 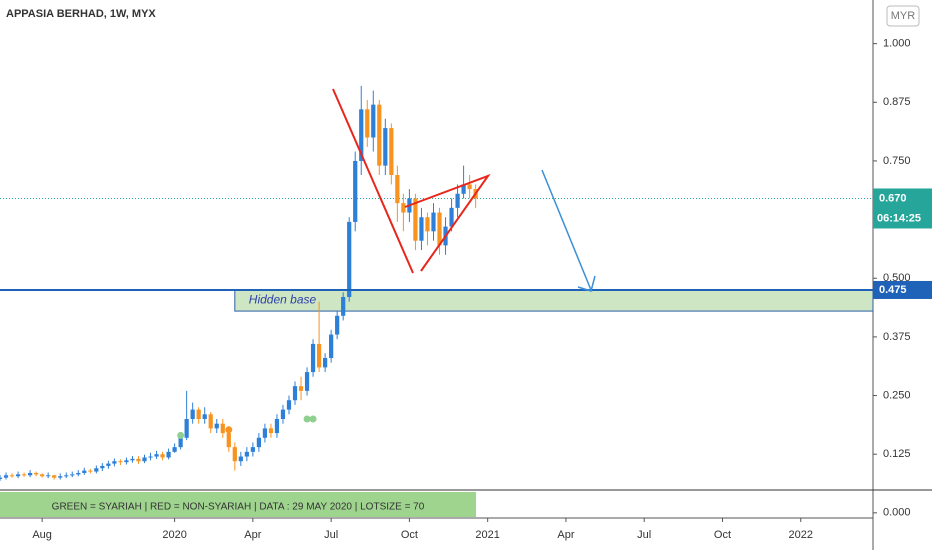 I want to click on y-tick-label: 0.000, so click(x=897, y=513).